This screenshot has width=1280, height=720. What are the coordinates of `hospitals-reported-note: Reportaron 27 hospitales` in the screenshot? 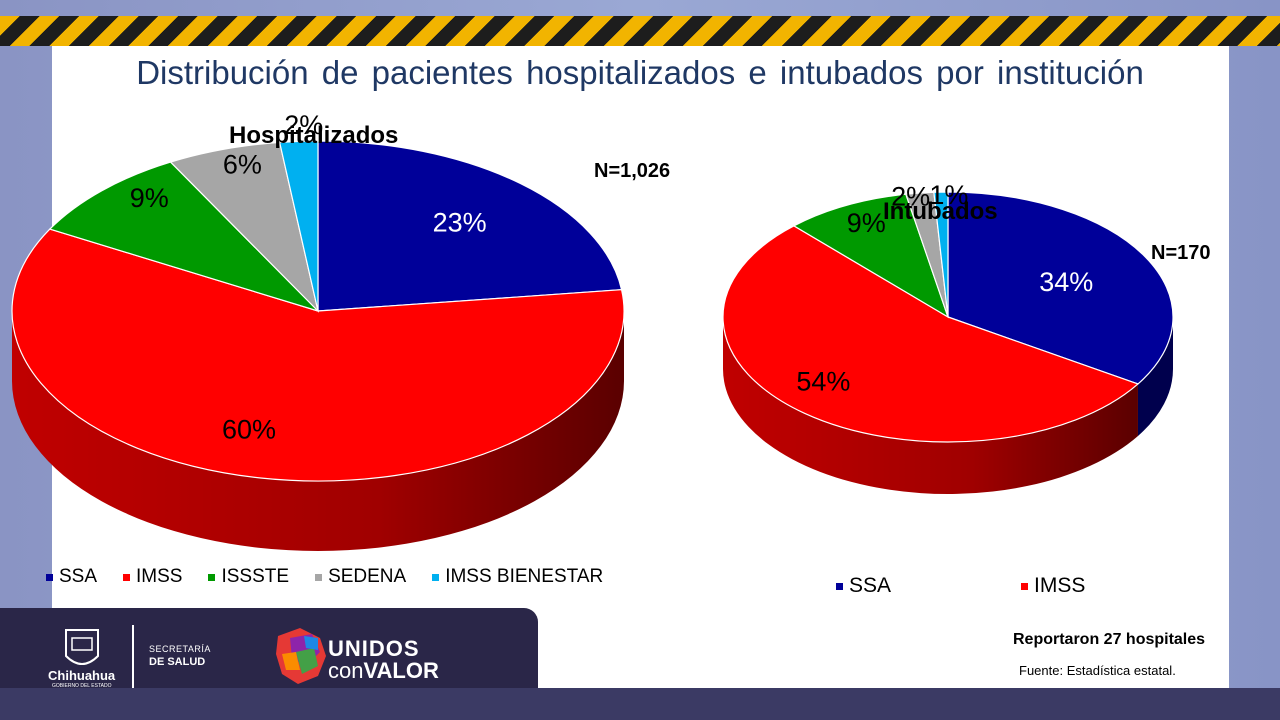 It's located at (1109, 639).